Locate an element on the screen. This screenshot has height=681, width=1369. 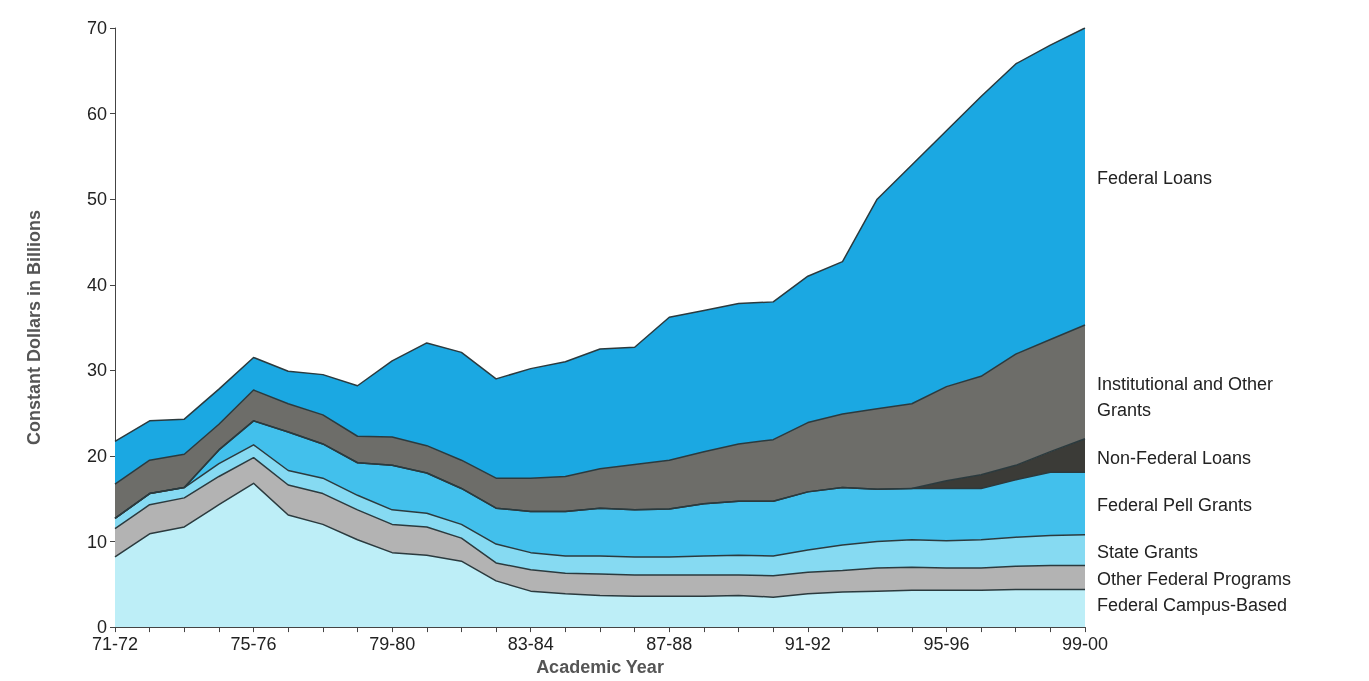
x-axis-title: Academic Year is located at coordinates (600, 667).